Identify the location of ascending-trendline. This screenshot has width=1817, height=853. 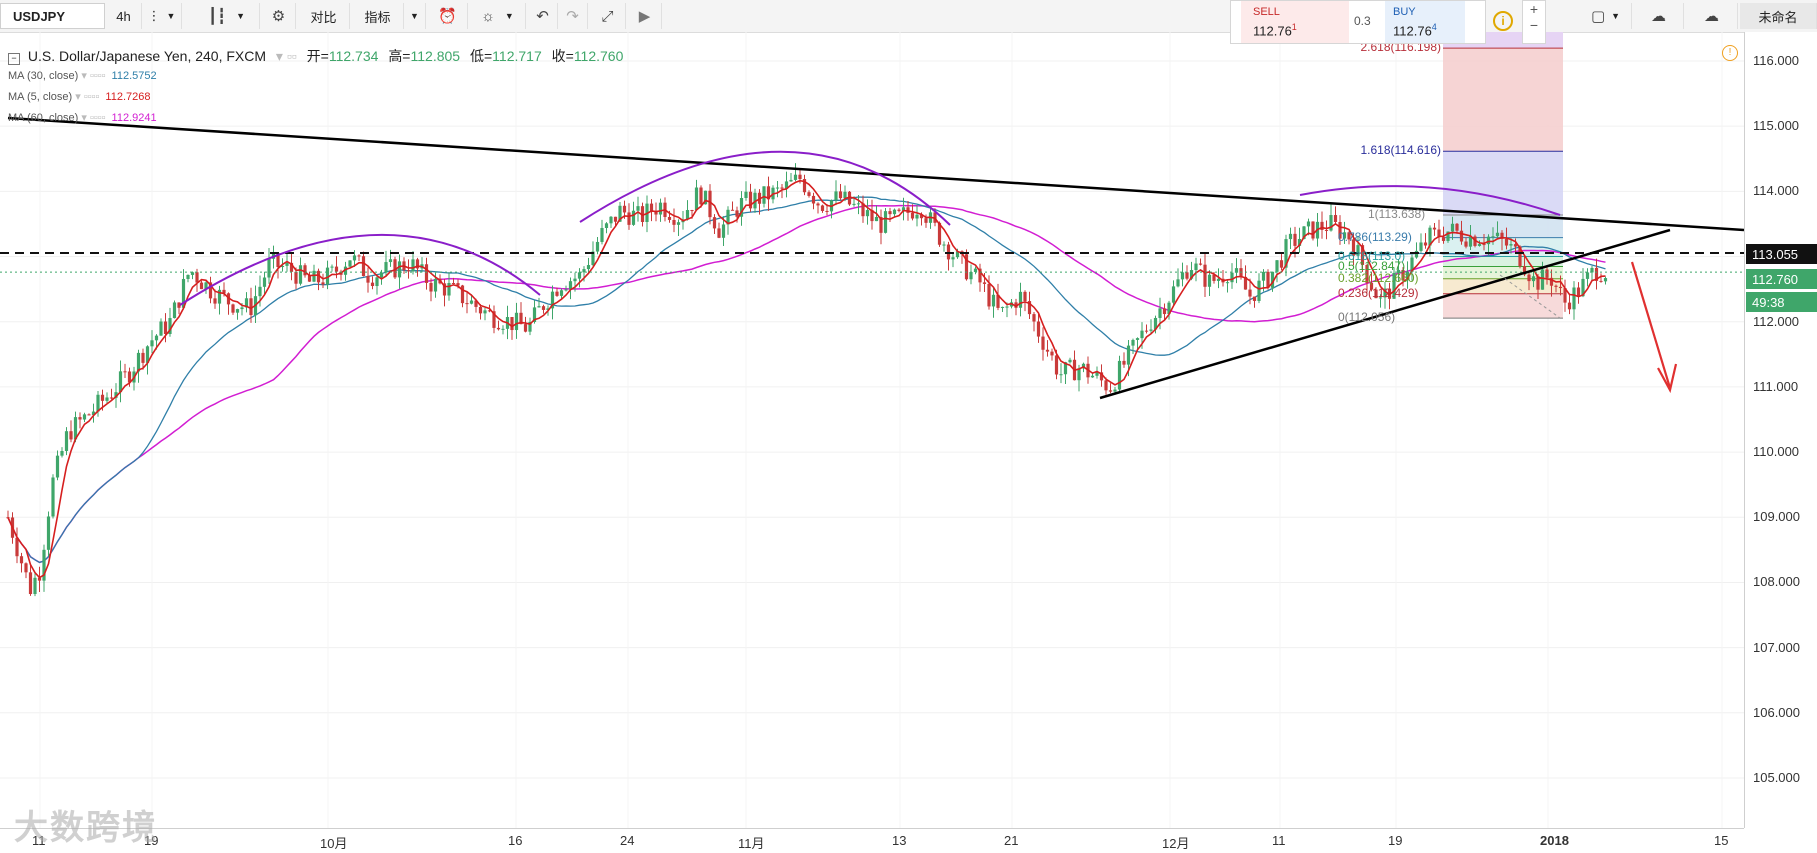
(1385, 314).